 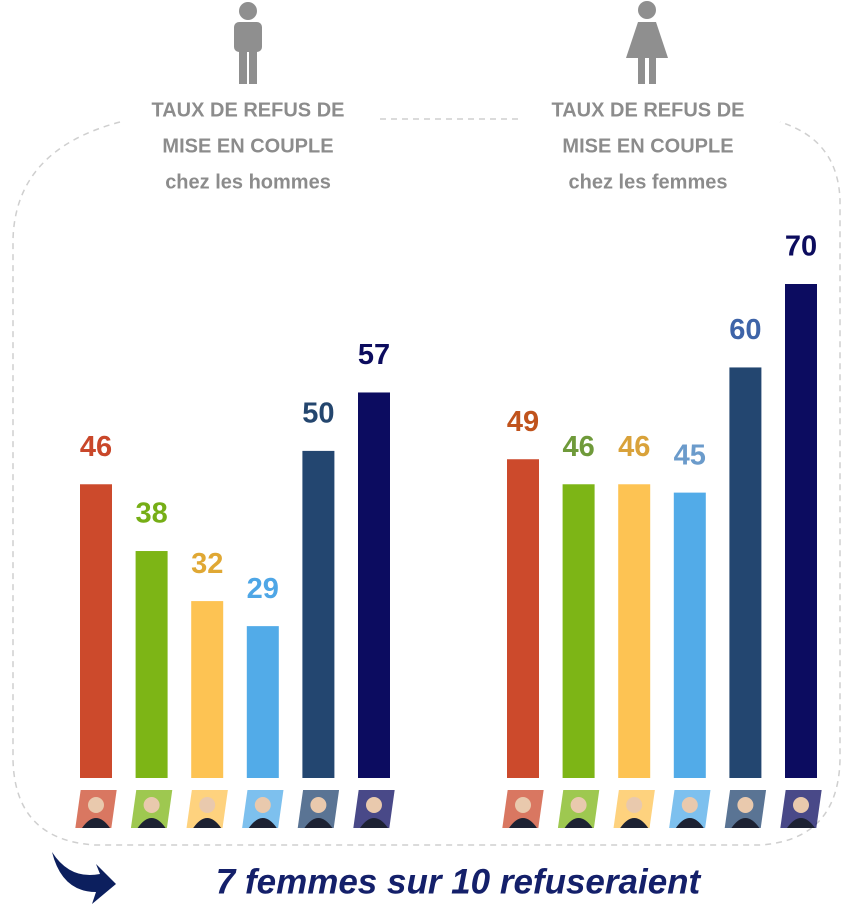 What do you see at coordinates (207, 564) in the screenshot?
I see `value-label: 32` at bounding box center [207, 564].